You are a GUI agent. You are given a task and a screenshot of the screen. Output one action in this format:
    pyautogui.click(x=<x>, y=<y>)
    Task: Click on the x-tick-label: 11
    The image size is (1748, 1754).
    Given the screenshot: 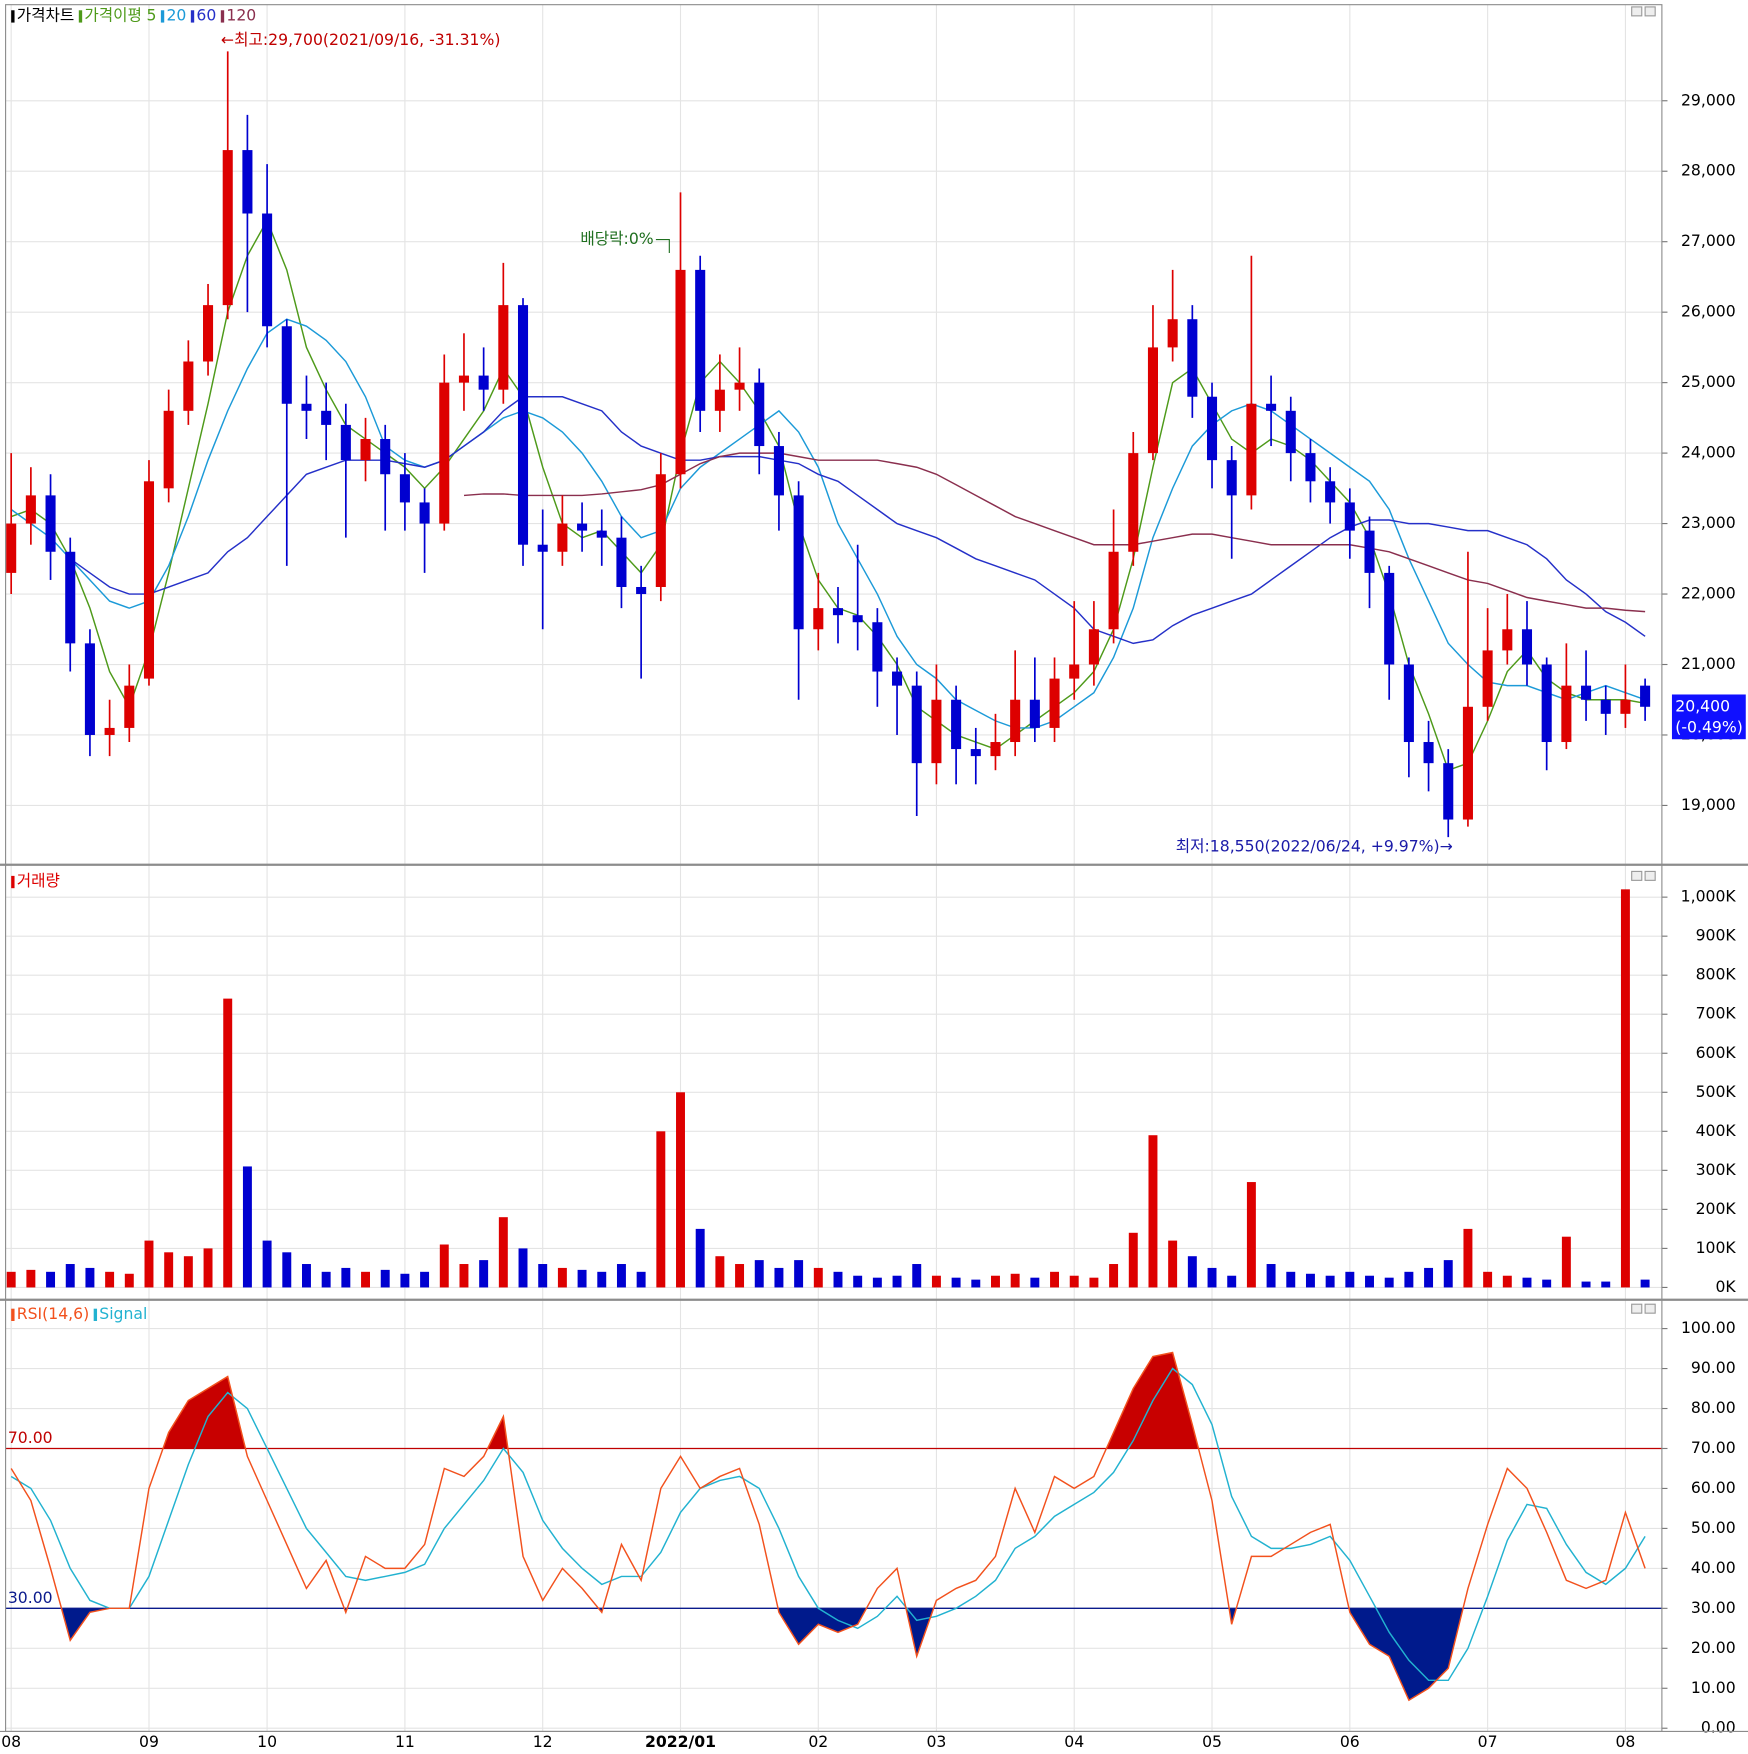 What is the action you would take?
    pyautogui.click(x=405, y=1741)
    